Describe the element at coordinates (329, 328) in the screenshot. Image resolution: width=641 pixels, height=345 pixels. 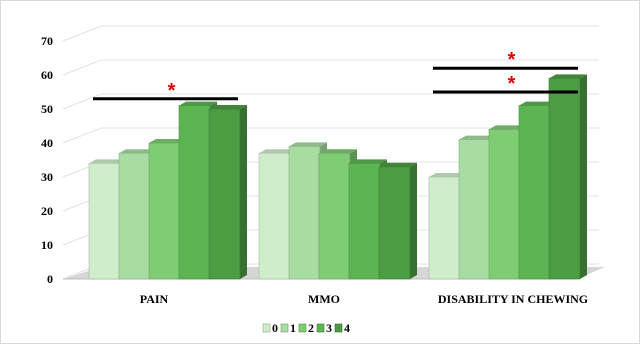
I see `legend-label: 3` at that location.